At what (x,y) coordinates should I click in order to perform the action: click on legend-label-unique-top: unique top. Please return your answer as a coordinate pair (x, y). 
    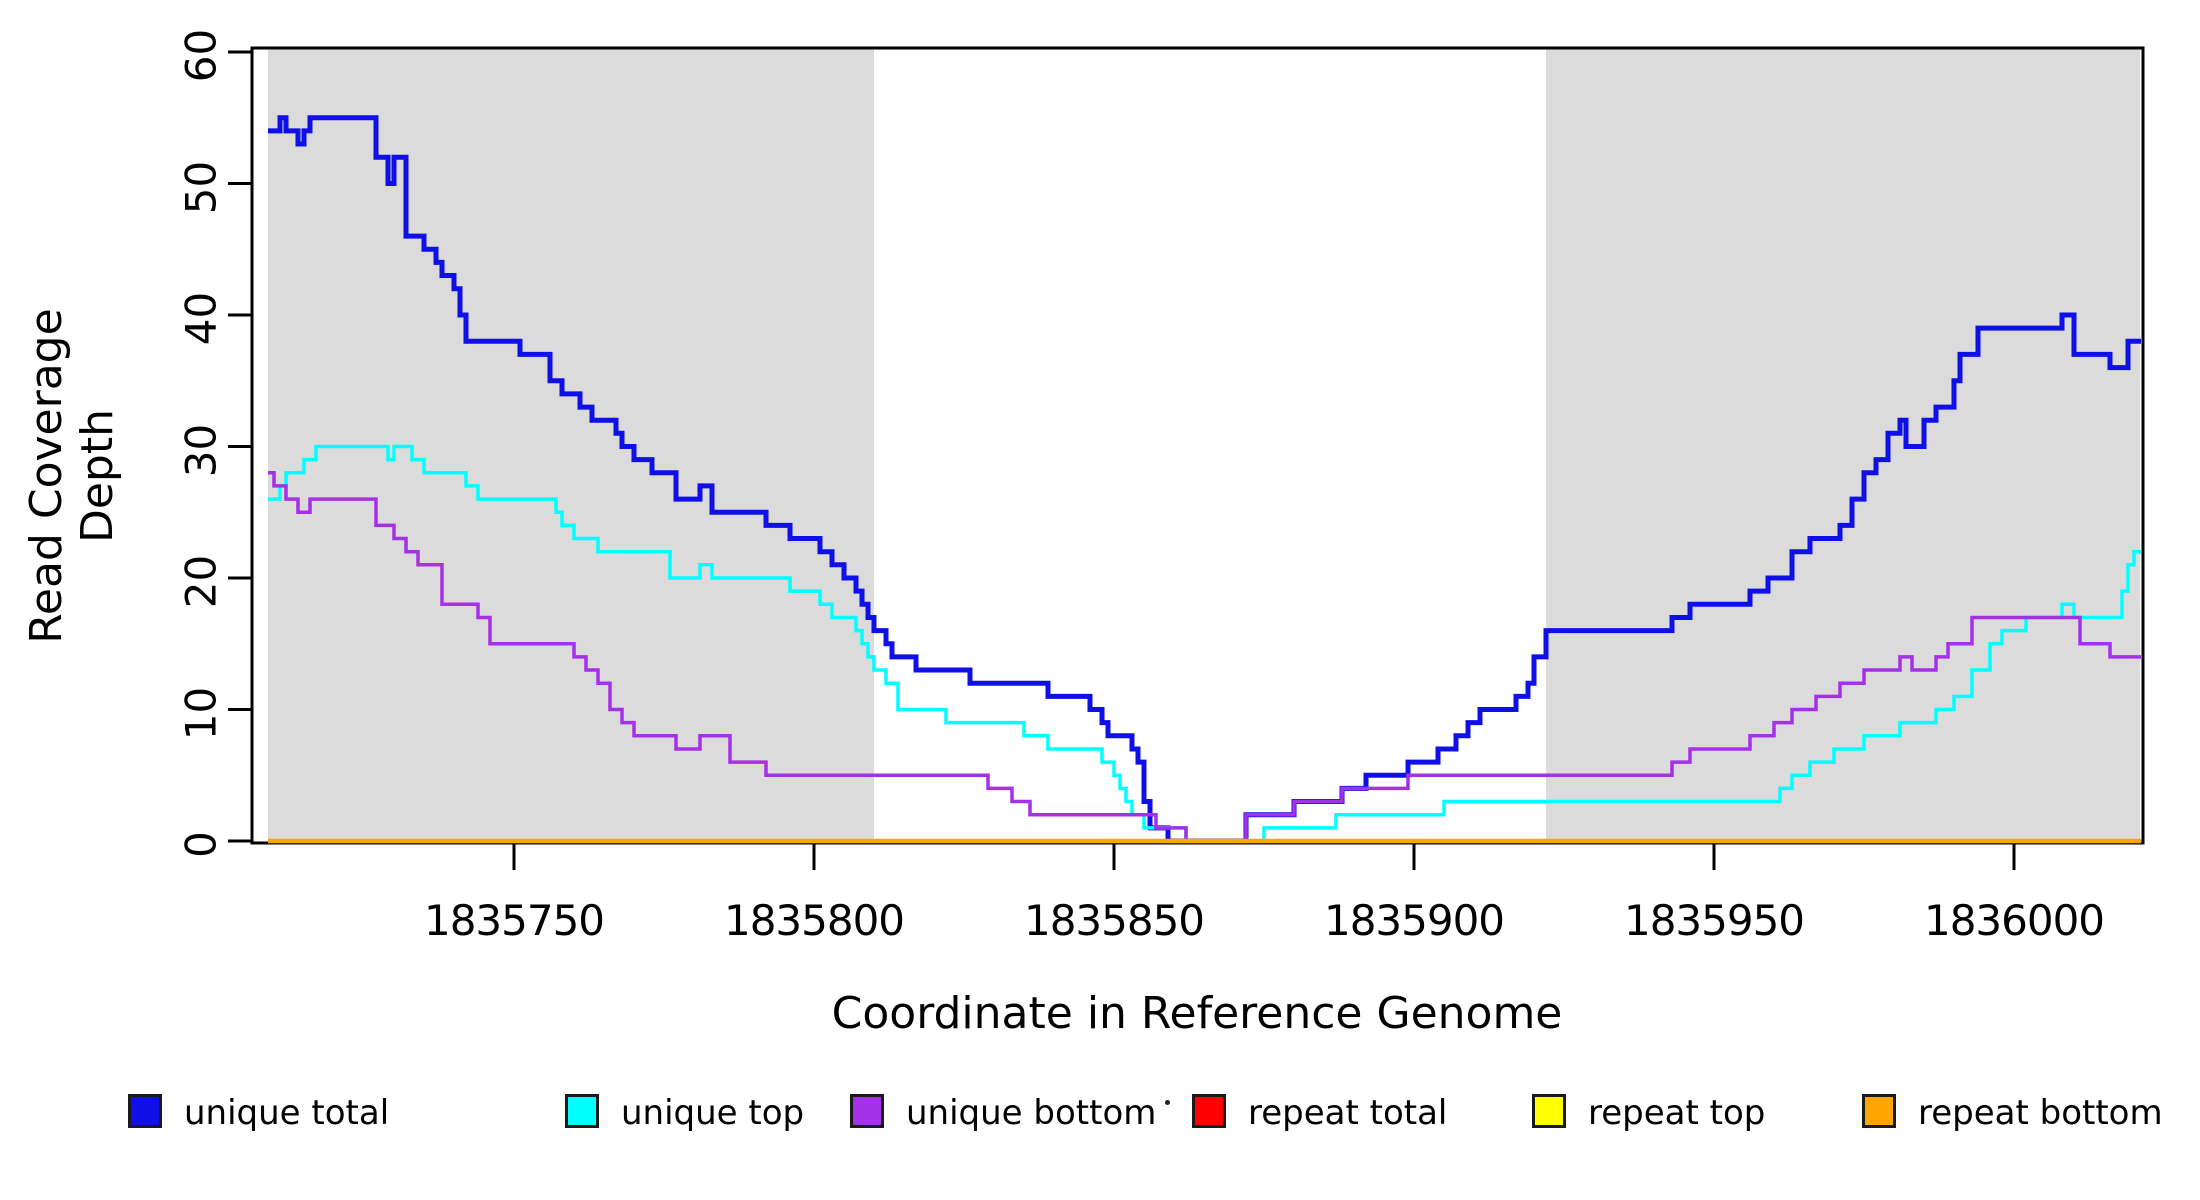
    Looking at the image, I should click on (713, 1113).